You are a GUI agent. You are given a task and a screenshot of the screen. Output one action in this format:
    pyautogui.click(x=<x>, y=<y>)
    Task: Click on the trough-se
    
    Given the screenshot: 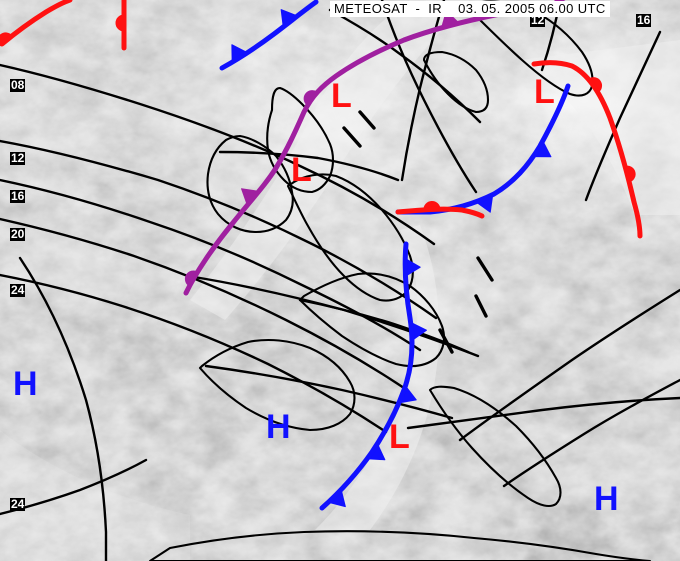 What is the action you would take?
    pyautogui.click(x=481, y=306)
    